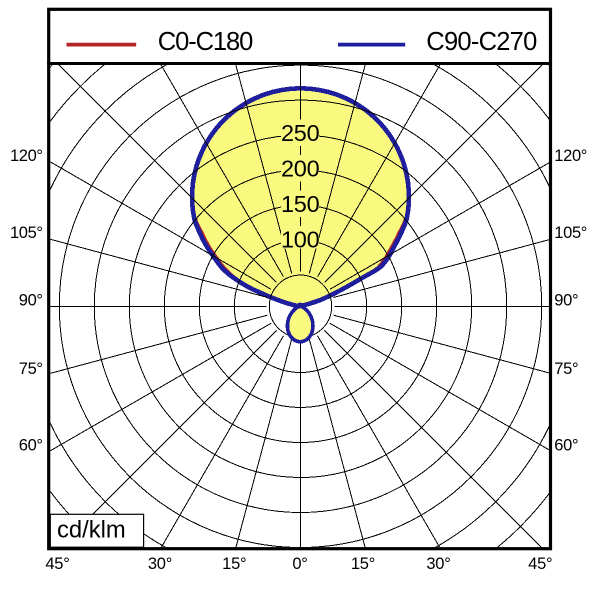  Describe the element at coordinates (299, 564) in the screenshot. I see `svg-text: 0°` at that location.